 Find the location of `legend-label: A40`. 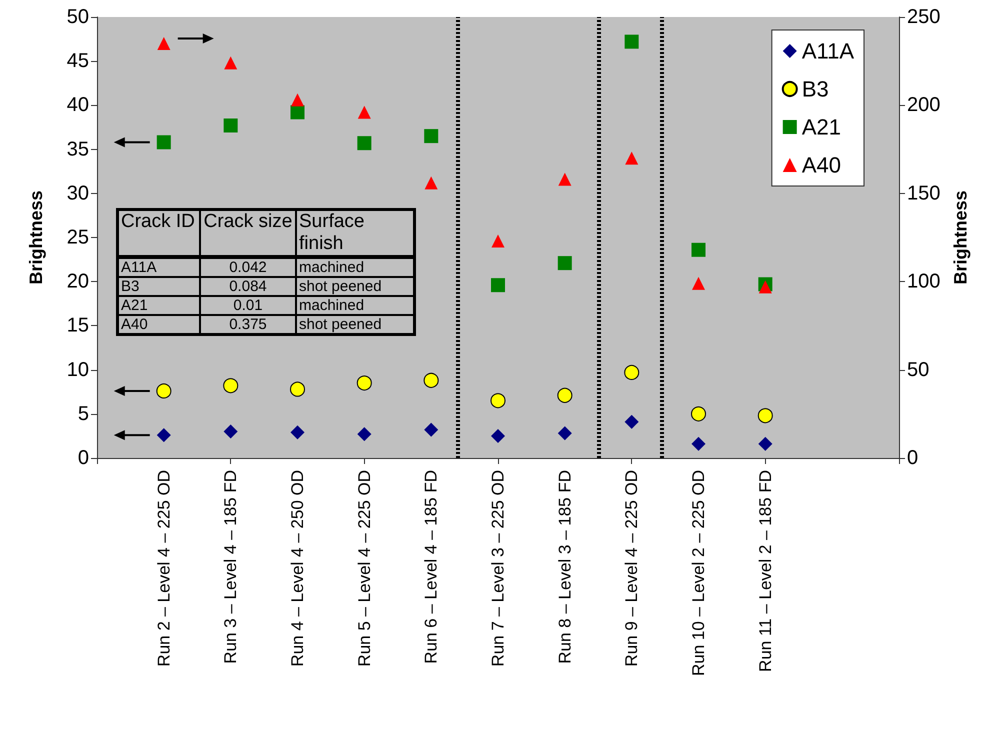

legend-label: A40 is located at coordinates (821, 165).